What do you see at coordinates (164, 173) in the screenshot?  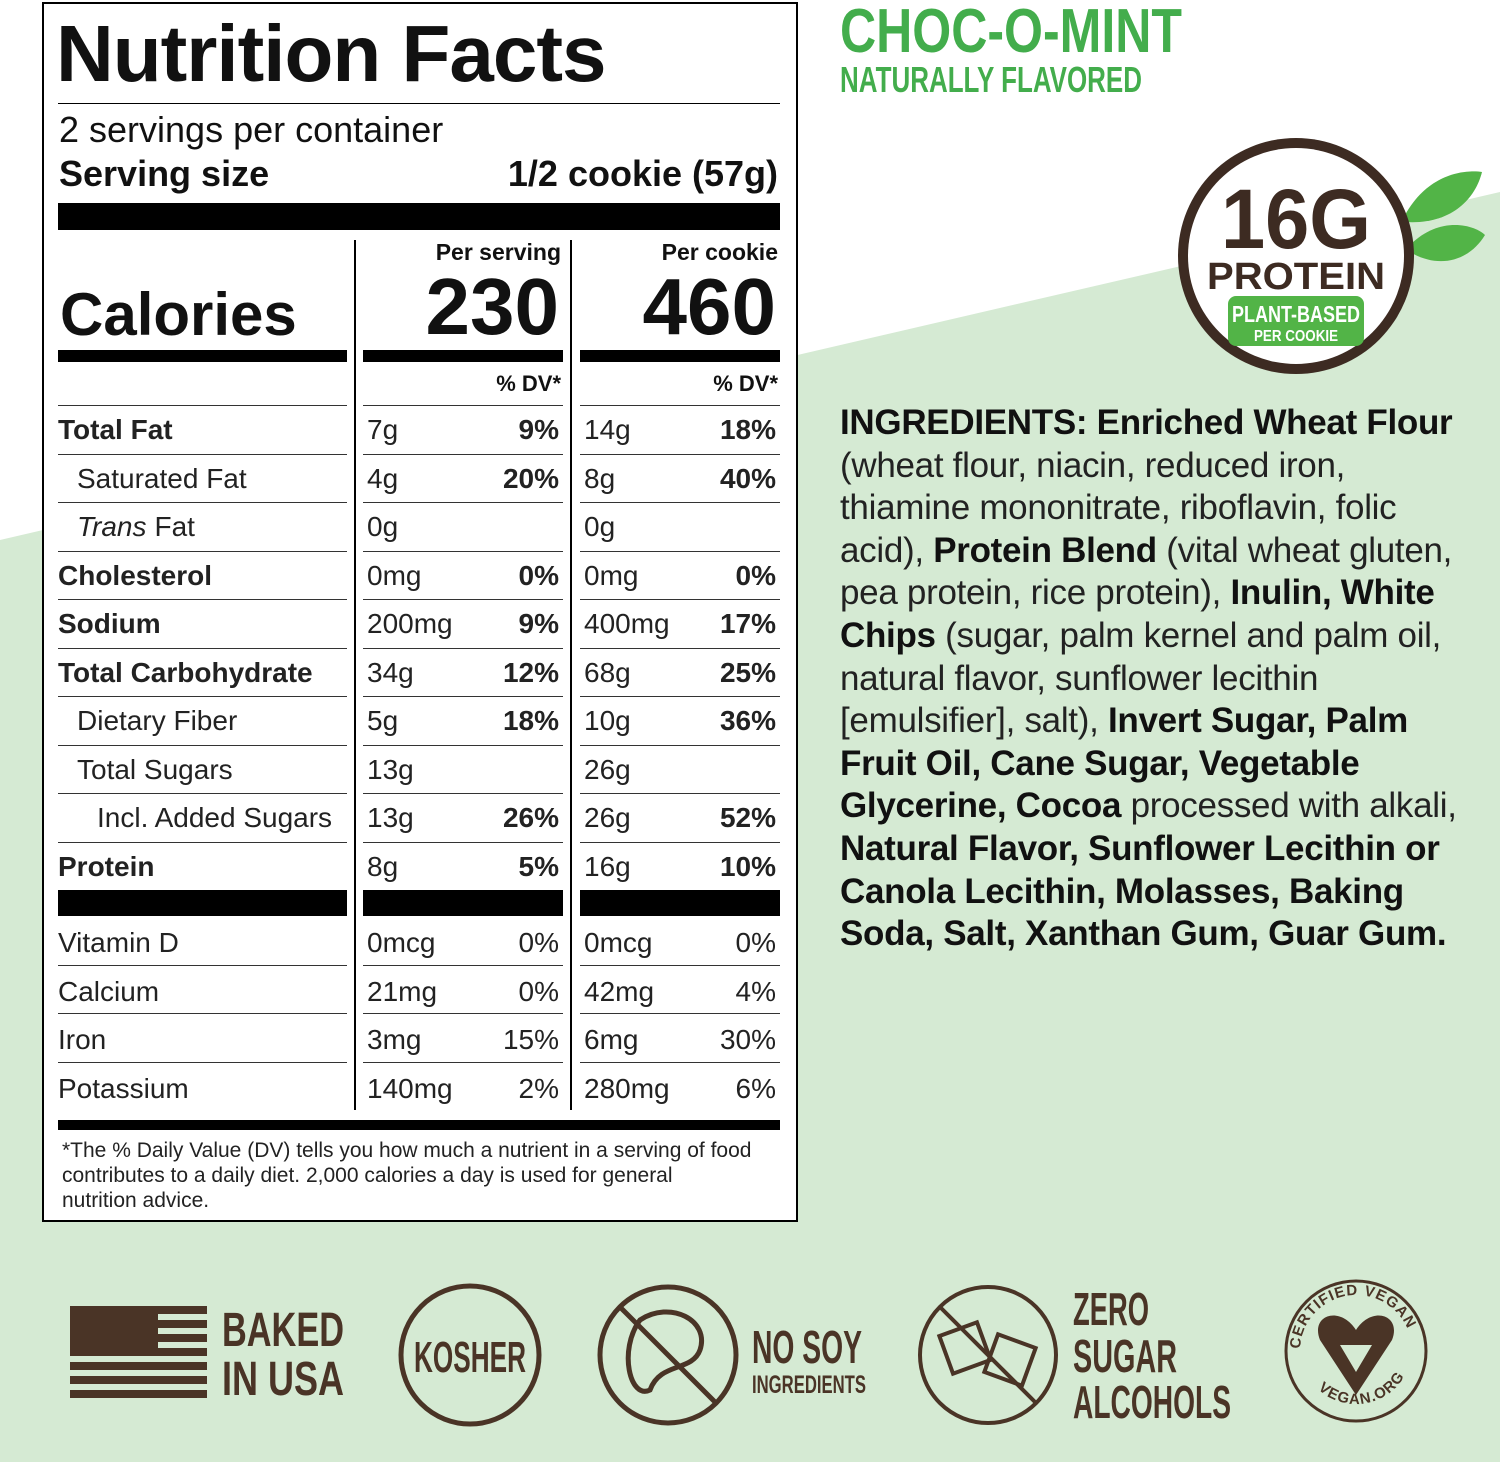 I see `serving-size-label: Serving size` at bounding box center [164, 173].